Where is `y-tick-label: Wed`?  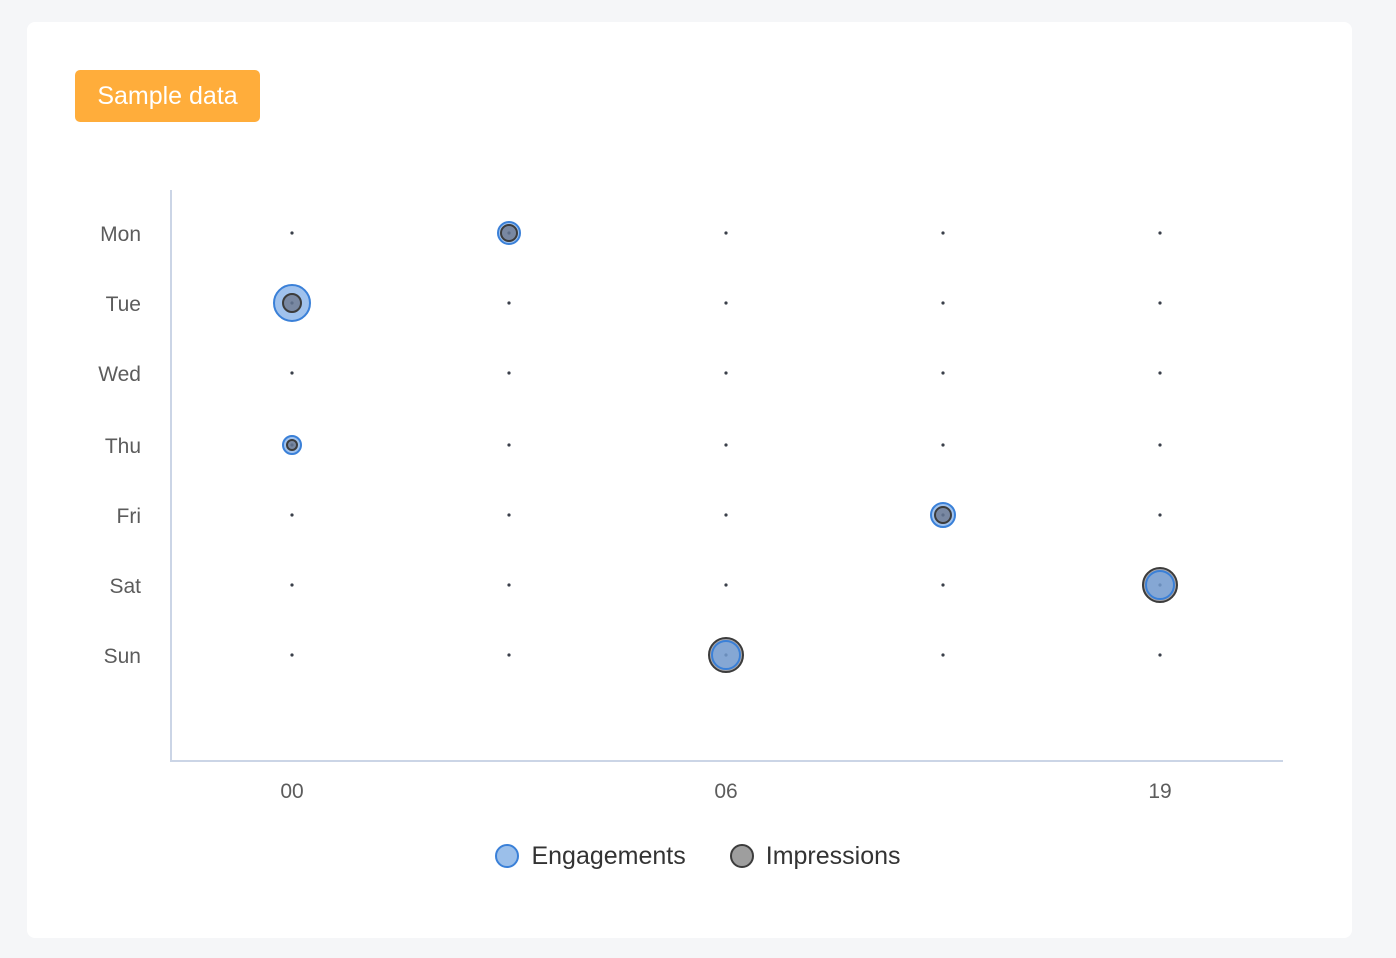 y-tick-label: Wed is located at coordinates (119, 374).